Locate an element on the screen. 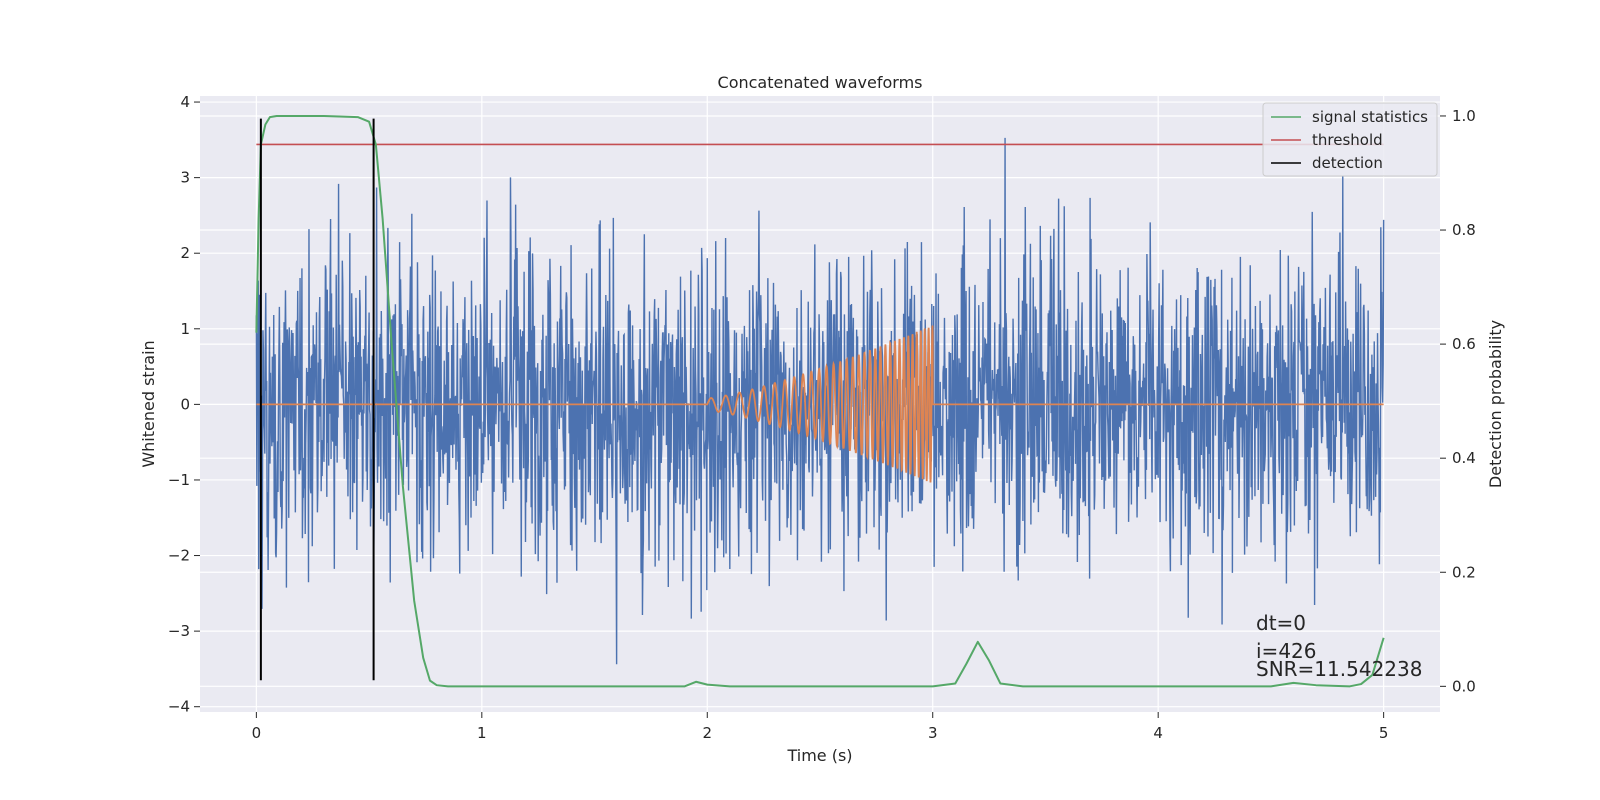 The width and height of the screenshot is (1600, 800). x-tick-label: 0 is located at coordinates (257, 733).